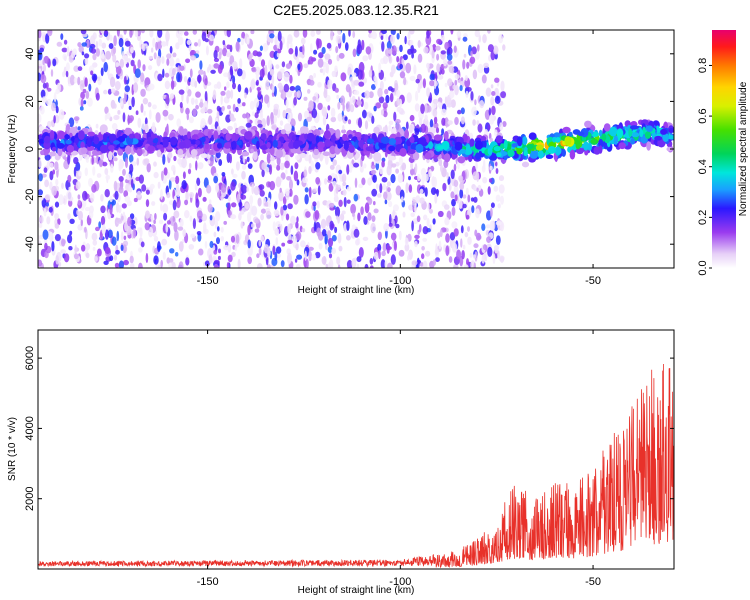  What do you see at coordinates (593, 281) in the screenshot?
I see `spectrogram-x-tick-label: -50` at bounding box center [593, 281].